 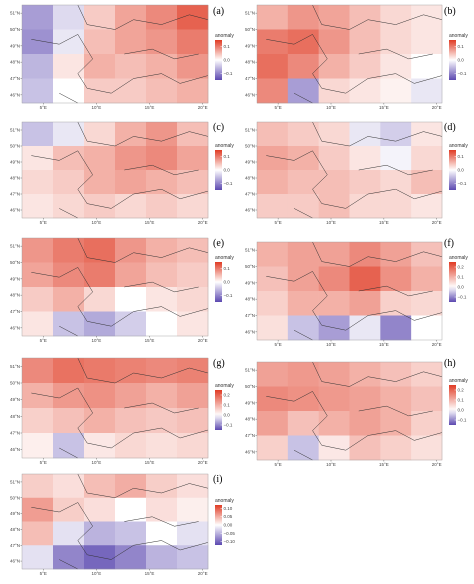 I want to click on y-tick-label: 47°N, so click(x=15, y=78).